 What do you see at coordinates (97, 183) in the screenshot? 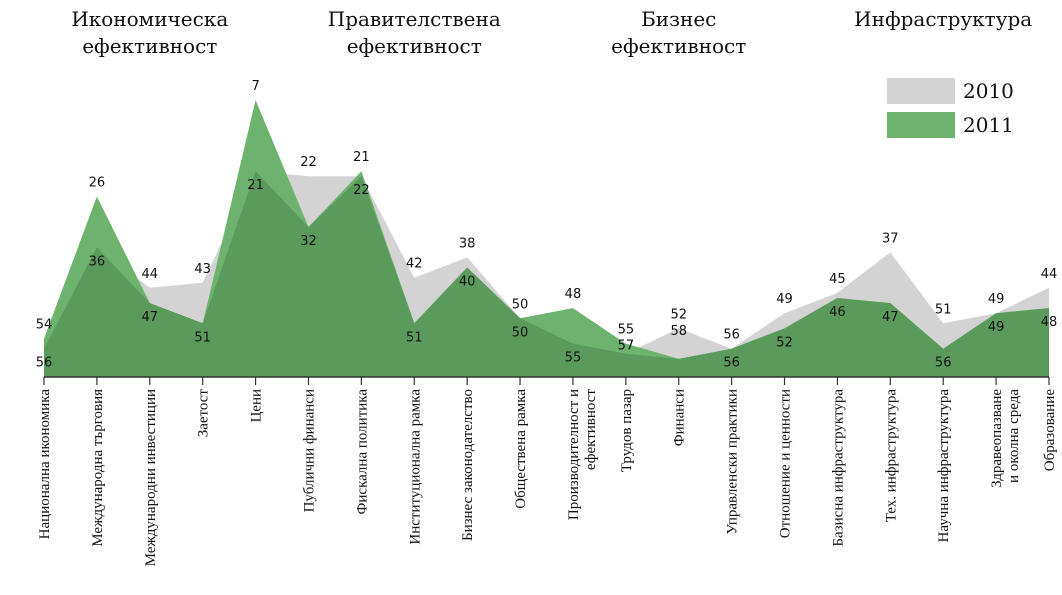
I see `data-label-2011: 26` at bounding box center [97, 183].